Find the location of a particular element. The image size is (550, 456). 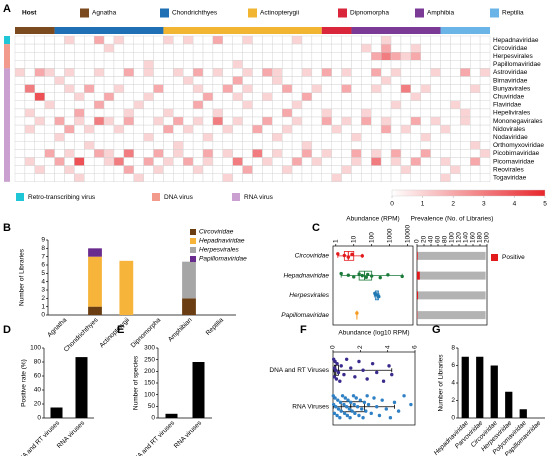

bar is located at coordinates (56, 412).